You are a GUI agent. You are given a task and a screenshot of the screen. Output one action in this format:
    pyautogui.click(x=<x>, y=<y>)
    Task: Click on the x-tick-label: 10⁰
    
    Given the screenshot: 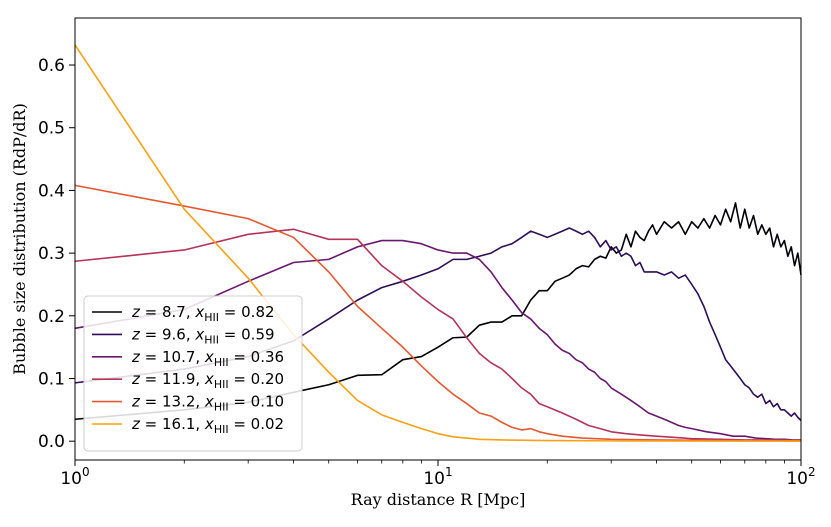 What is the action you would take?
    pyautogui.click(x=74, y=477)
    